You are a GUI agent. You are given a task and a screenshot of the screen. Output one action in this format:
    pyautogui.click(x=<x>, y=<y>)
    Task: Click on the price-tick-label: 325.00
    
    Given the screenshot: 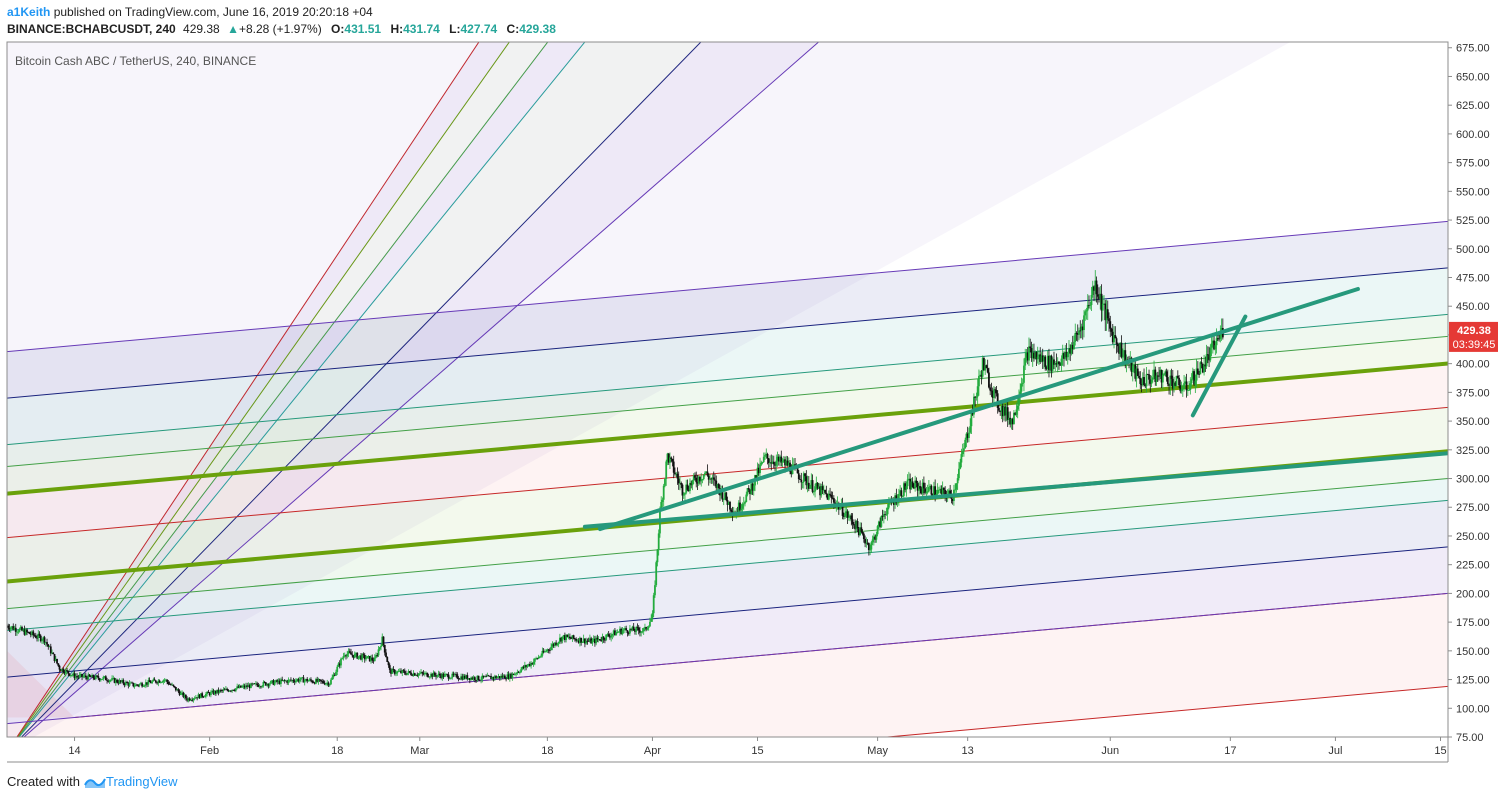 What is the action you would take?
    pyautogui.click(x=1473, y=451)
    